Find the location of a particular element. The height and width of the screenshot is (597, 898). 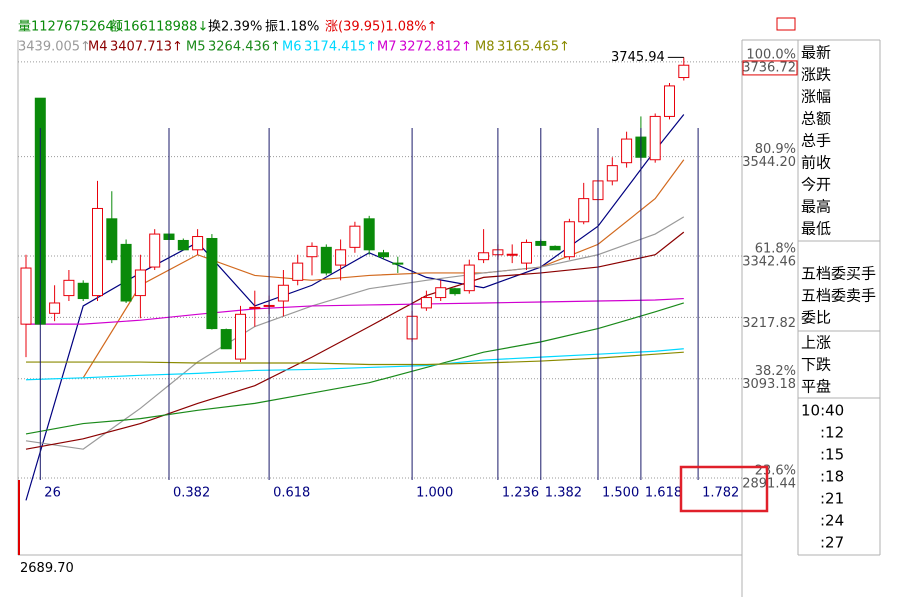

legend-value: 3264.436↑ is located at coordinates (244, 47).